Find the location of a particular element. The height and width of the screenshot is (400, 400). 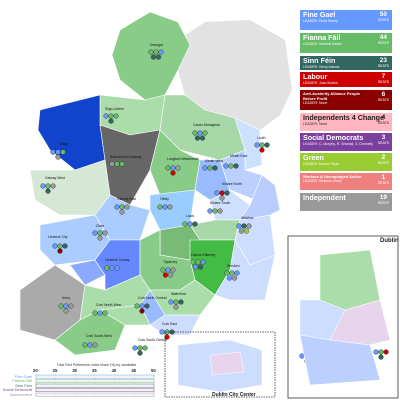

constituency-cork-south-central is located at coordinates (125, 315).